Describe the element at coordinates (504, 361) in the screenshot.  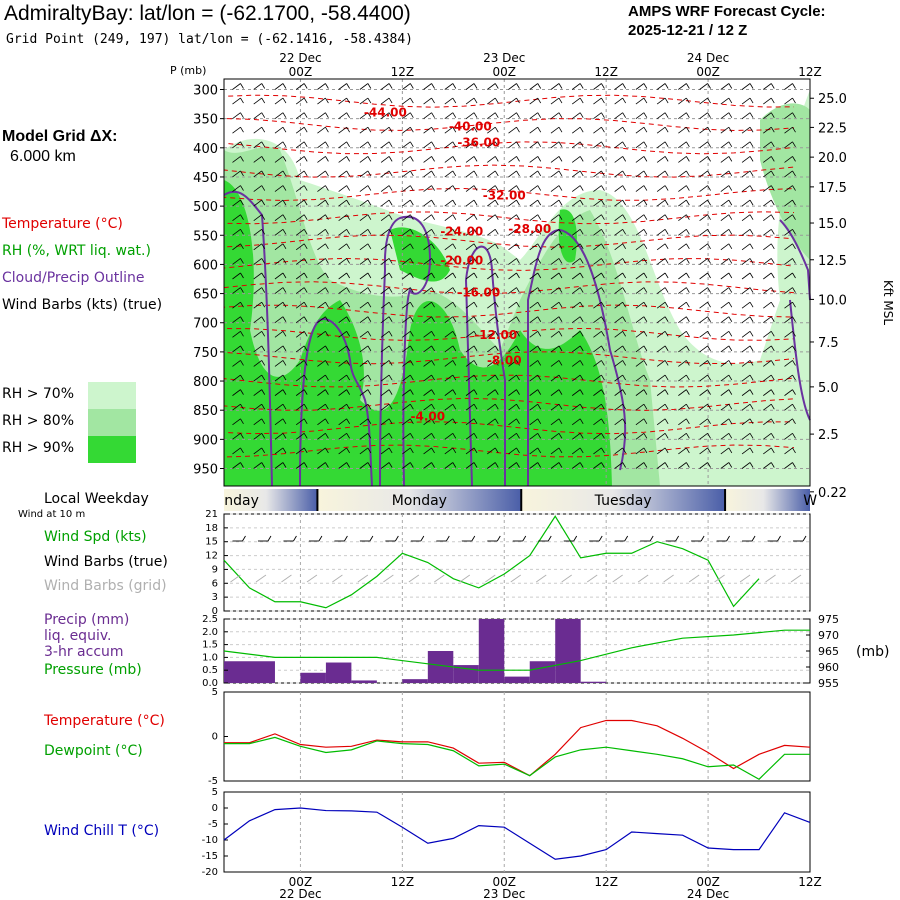
I see `temperature-contour-label: -8.00` at that location.